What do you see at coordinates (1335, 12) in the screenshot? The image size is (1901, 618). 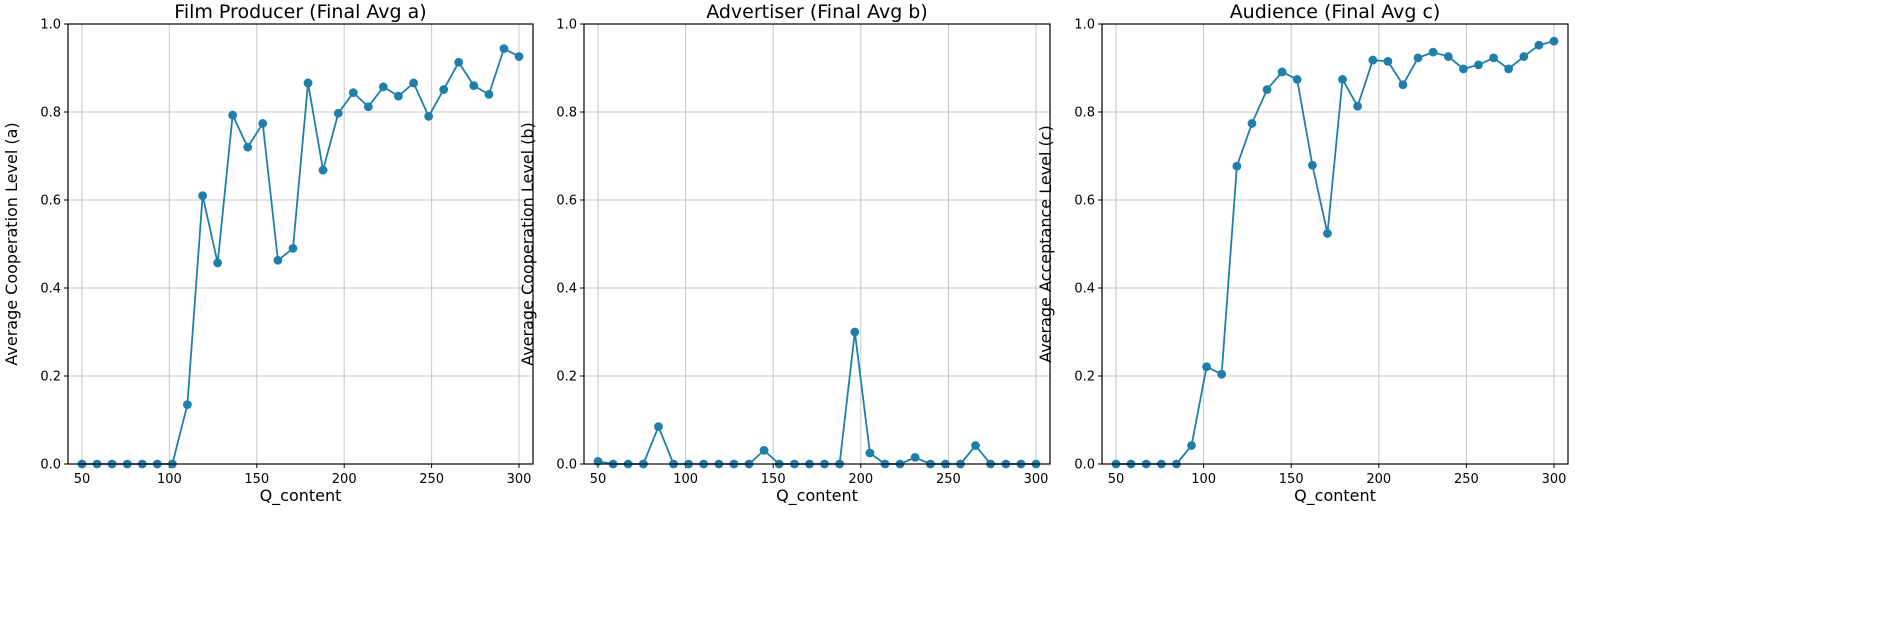 I see `panel-title: Audience (Final Avg c)` at bounding box center [1335, 12].